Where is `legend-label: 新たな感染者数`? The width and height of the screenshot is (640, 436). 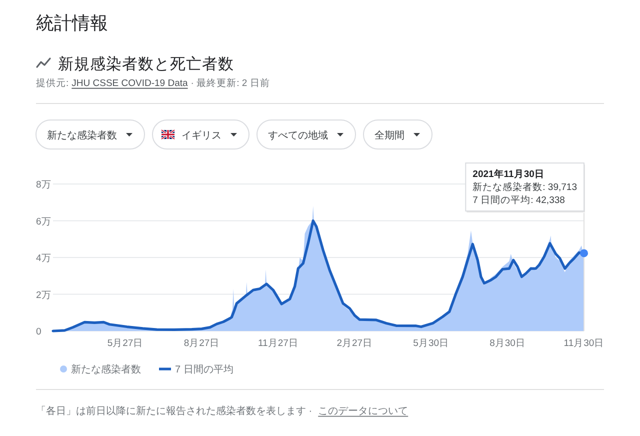 legend-label: 新たな感染者数 is located at coordinates (106, 370).